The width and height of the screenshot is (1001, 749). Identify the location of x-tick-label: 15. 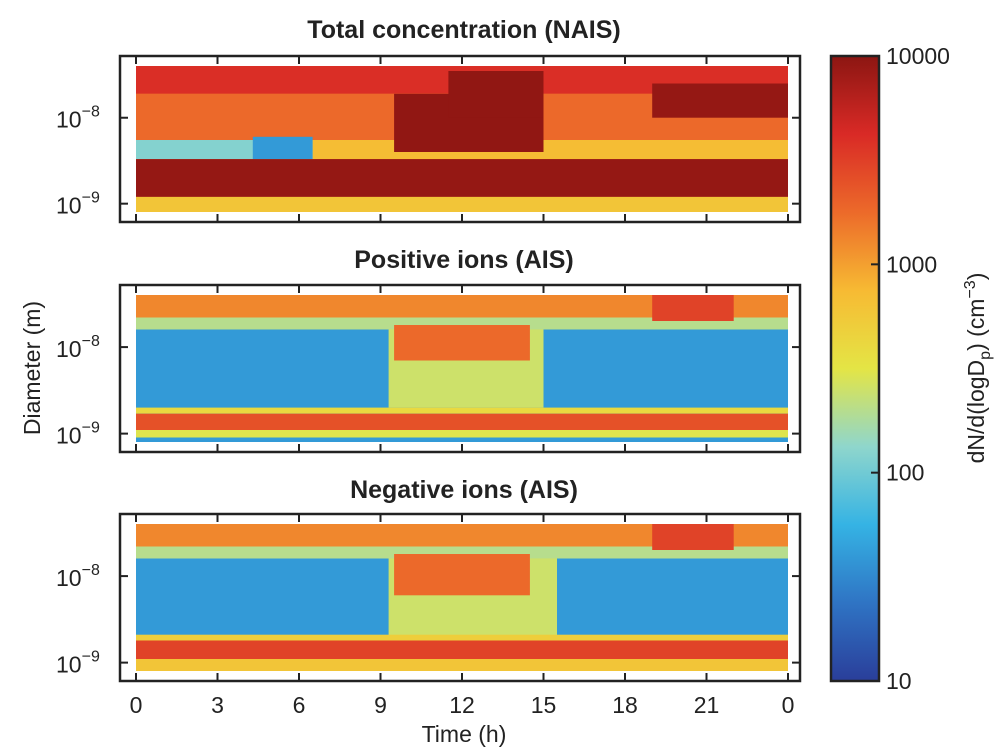
(544, 705).